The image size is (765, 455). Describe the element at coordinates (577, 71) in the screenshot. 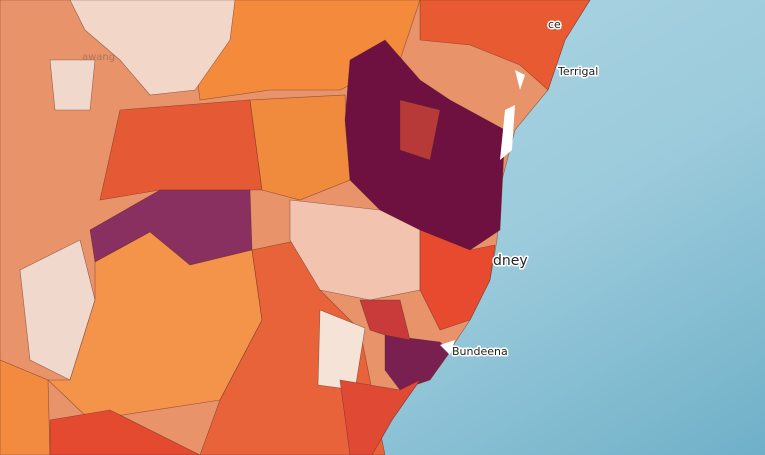

I see `place-label: Terrigal` at that location.